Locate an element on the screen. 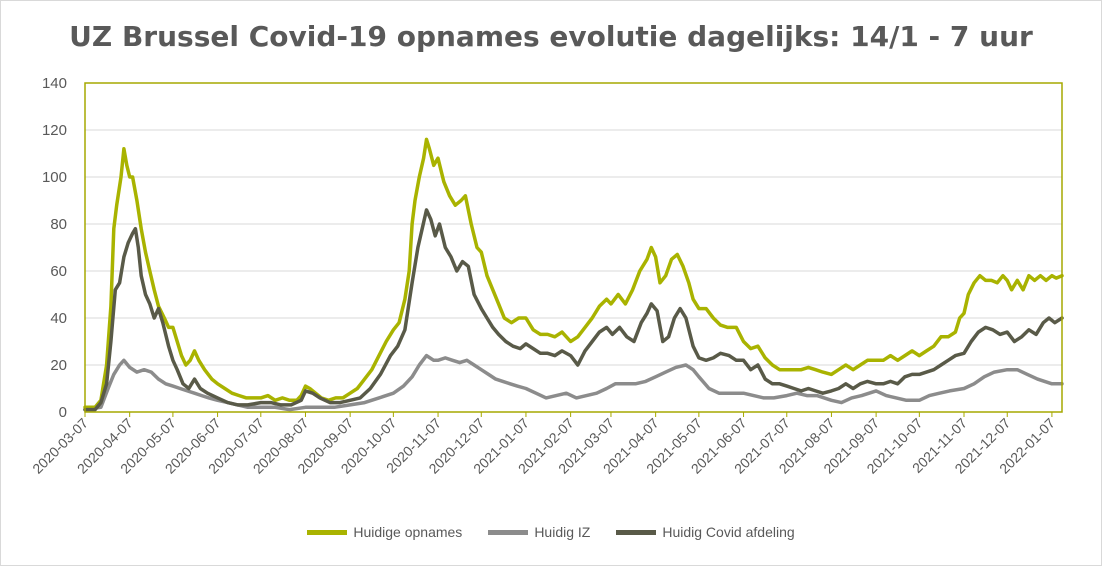 The height and width of the screenshot is (566, 1102). legend-swatch-huidige-opnames is located at coordinates (327, 532).